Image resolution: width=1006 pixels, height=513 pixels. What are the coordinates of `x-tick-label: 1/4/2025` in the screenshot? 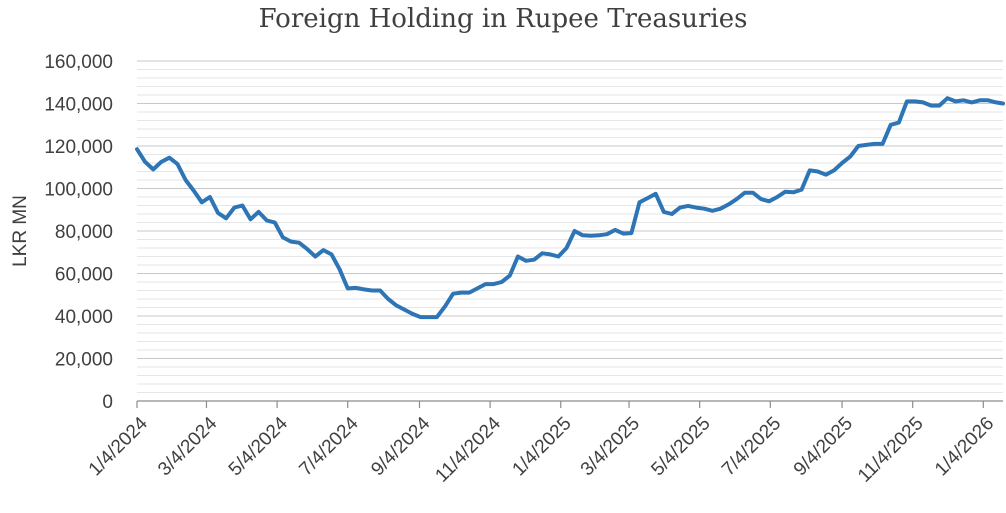 It's located at (542, 446).